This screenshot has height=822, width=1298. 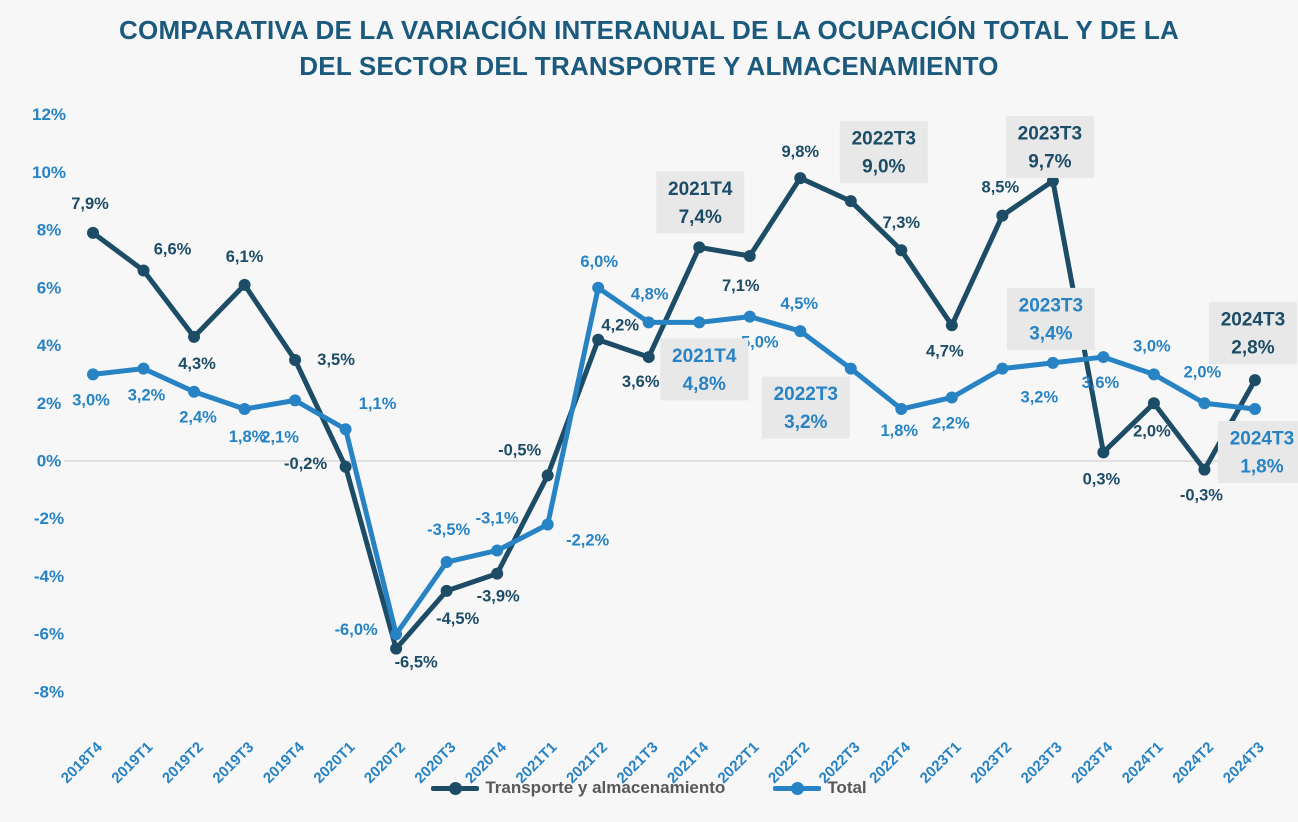 I want to click on data-label: 4,3%, so click(x=197, y=364).